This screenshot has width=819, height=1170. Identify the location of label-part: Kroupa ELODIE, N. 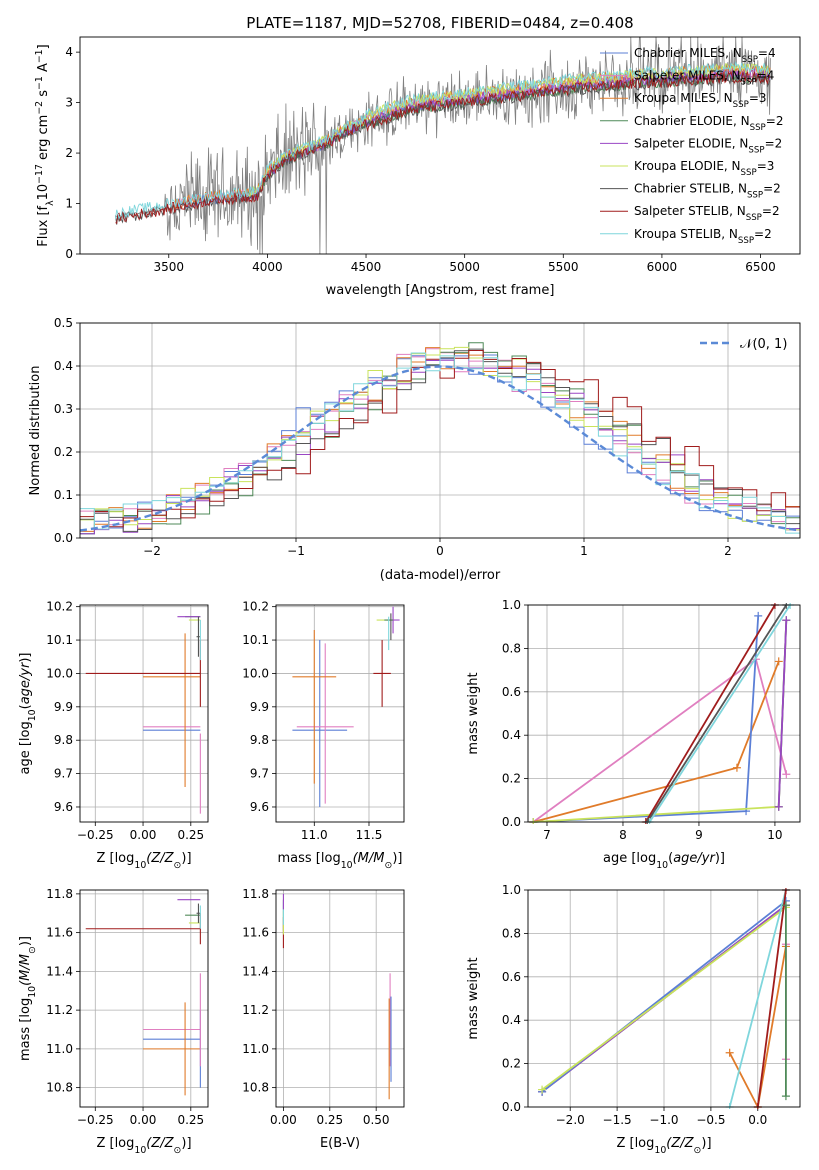
(687, 166).